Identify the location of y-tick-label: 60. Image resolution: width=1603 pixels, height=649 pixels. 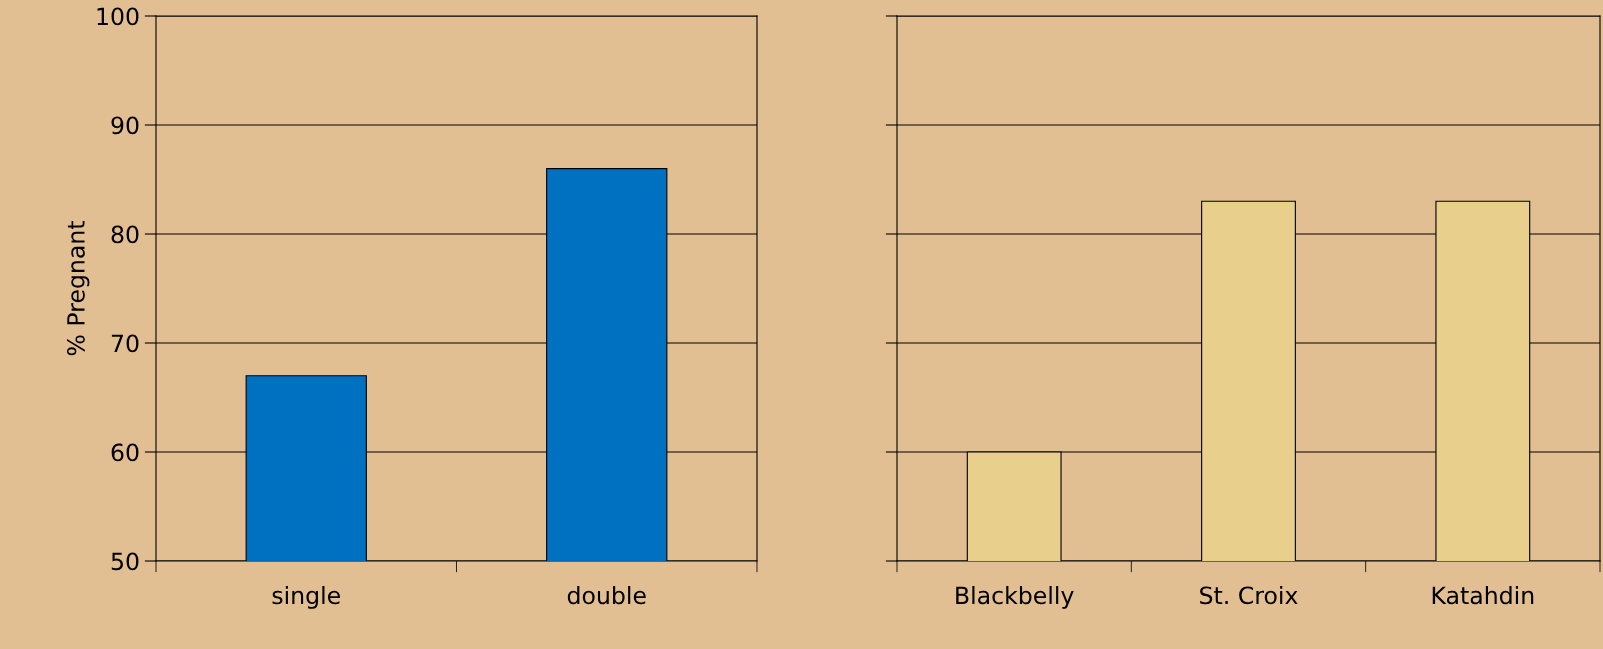
(125, 452).